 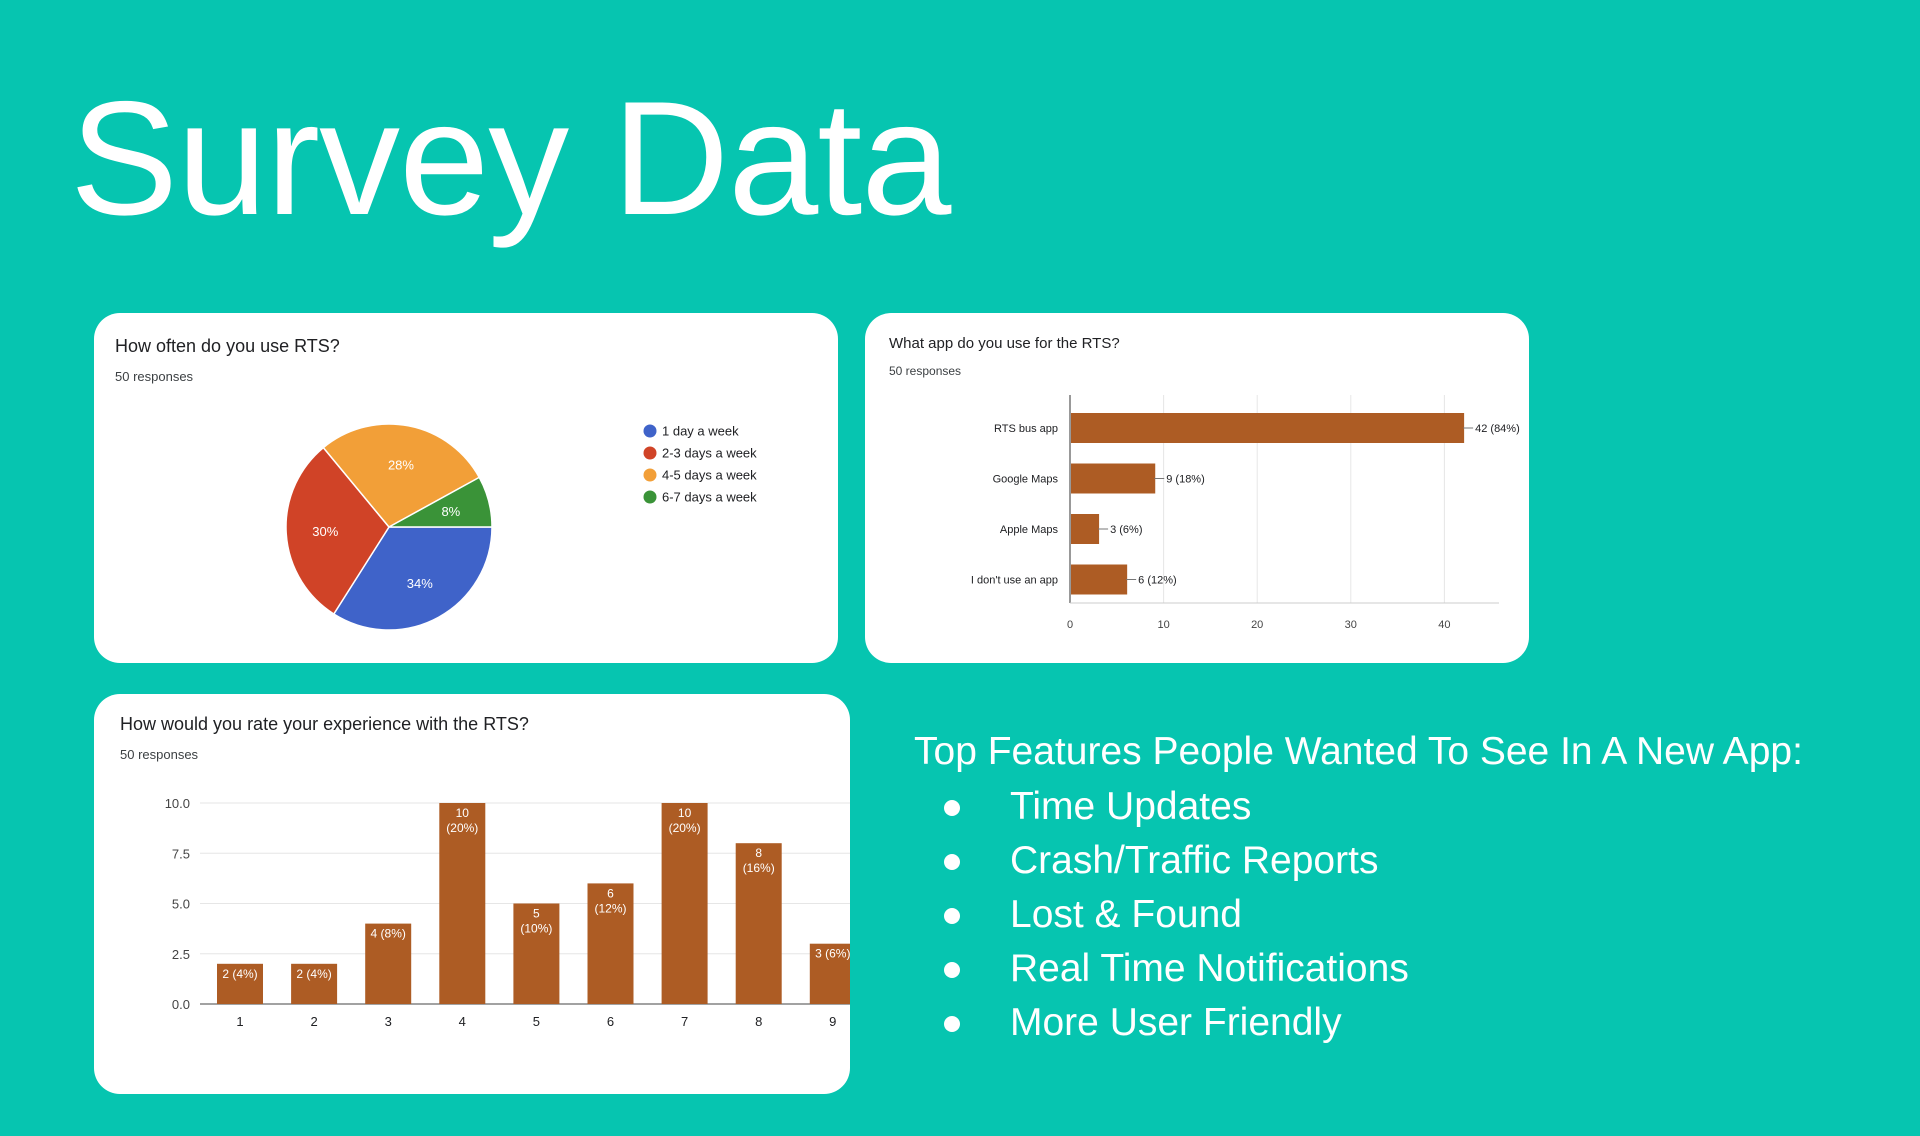 I want to click on app-chart-responses: 50 responses, so click(x=925, y=371).